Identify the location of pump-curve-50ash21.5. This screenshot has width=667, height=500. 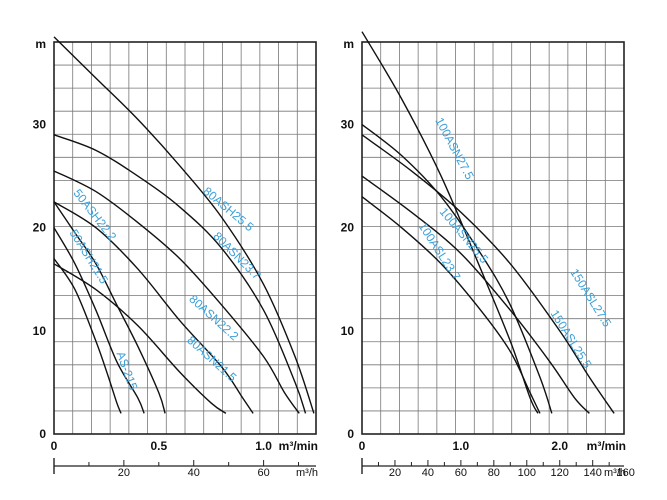
(99, 320).